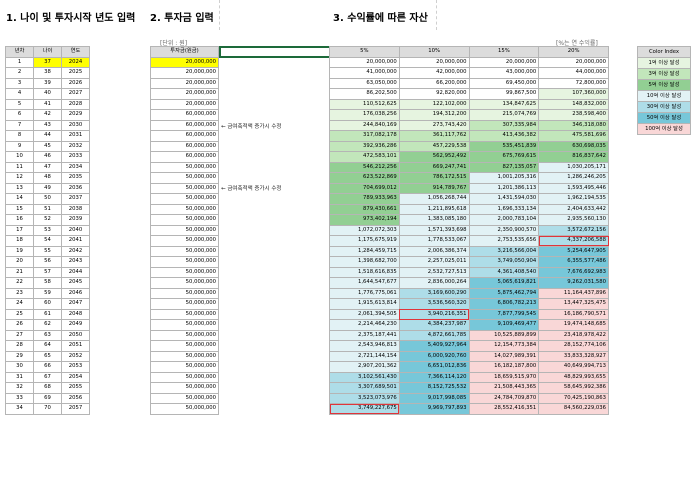 Image resolution: width=699 pixels, height=496 pixels. I want to click on asset-cell: 1,056,268,744, so click(434, 199).